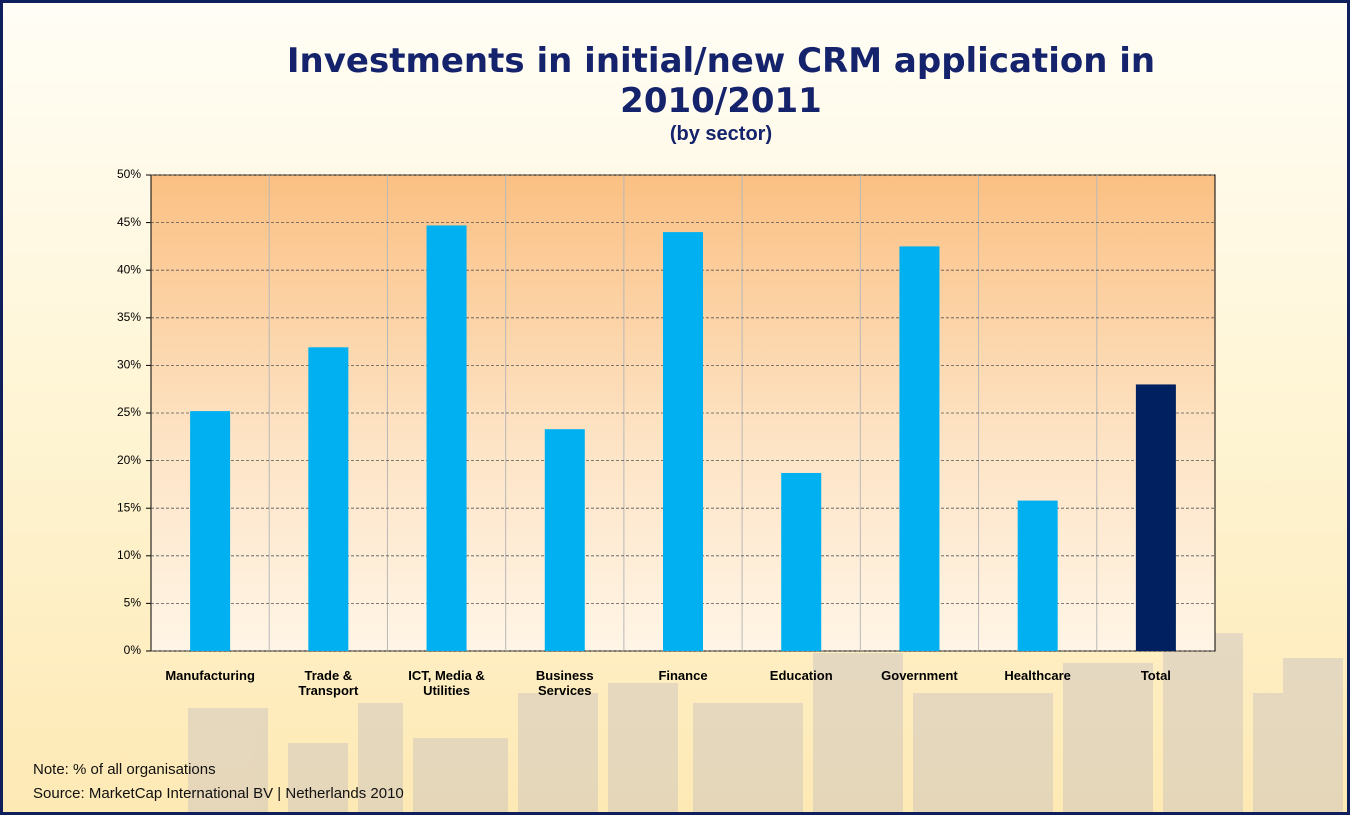  What do you see at coordinates (210, 675) in the screenshot?
I see `x-tick-label: Manufacturing` at bounding box center [210, 675].